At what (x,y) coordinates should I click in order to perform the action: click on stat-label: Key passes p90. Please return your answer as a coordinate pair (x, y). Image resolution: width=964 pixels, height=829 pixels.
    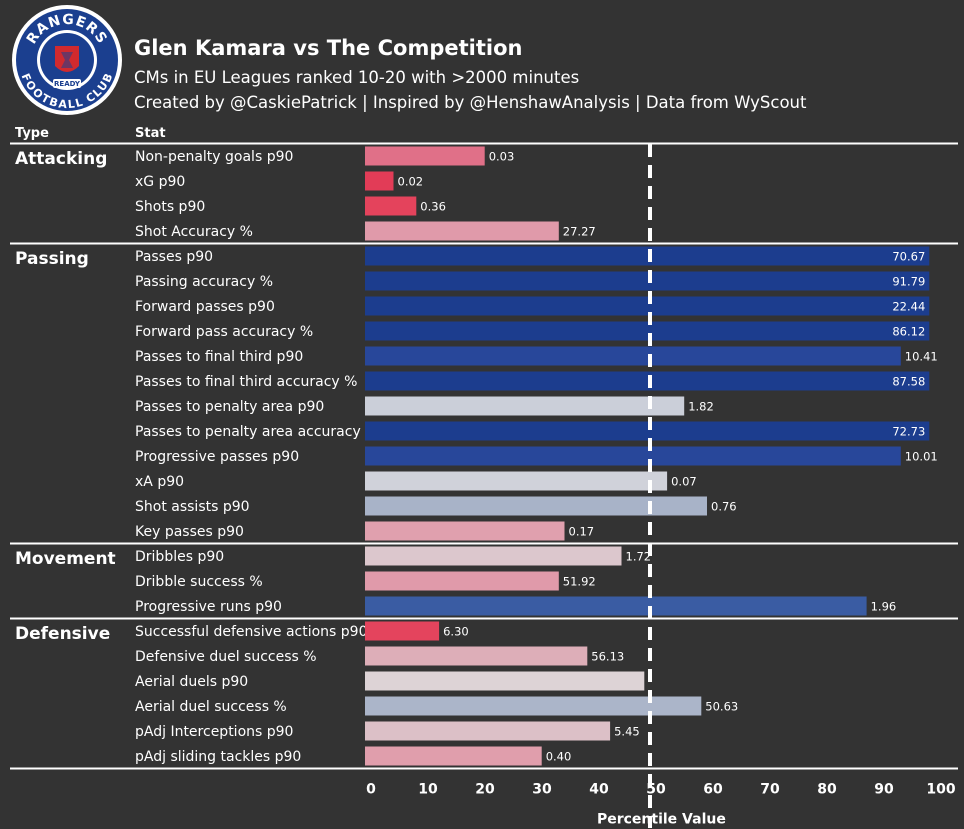
    Looking at the image, I should click on (189, 532).